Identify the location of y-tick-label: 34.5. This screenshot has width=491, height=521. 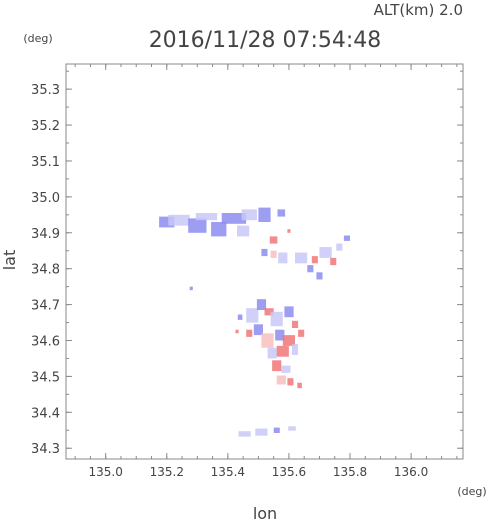
(45, 377).